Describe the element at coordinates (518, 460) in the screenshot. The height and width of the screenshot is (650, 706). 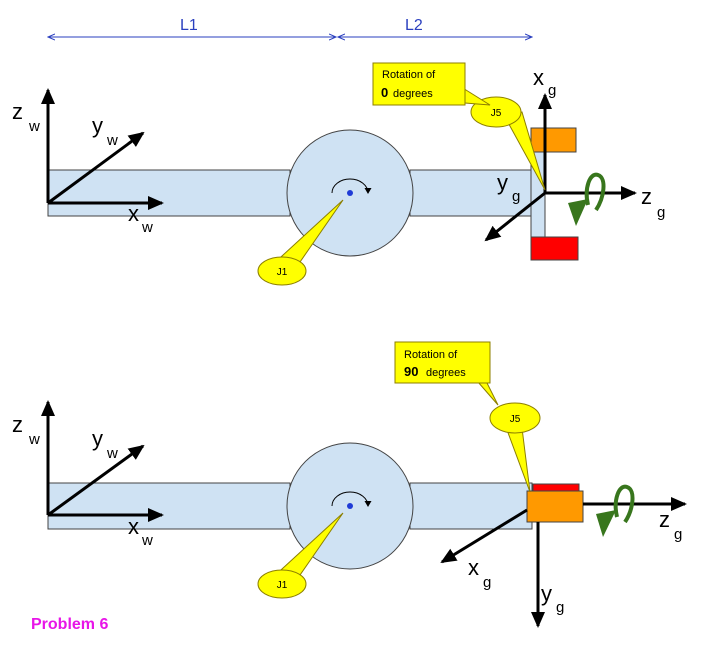
I see `j5-callout-pointer` at that location.